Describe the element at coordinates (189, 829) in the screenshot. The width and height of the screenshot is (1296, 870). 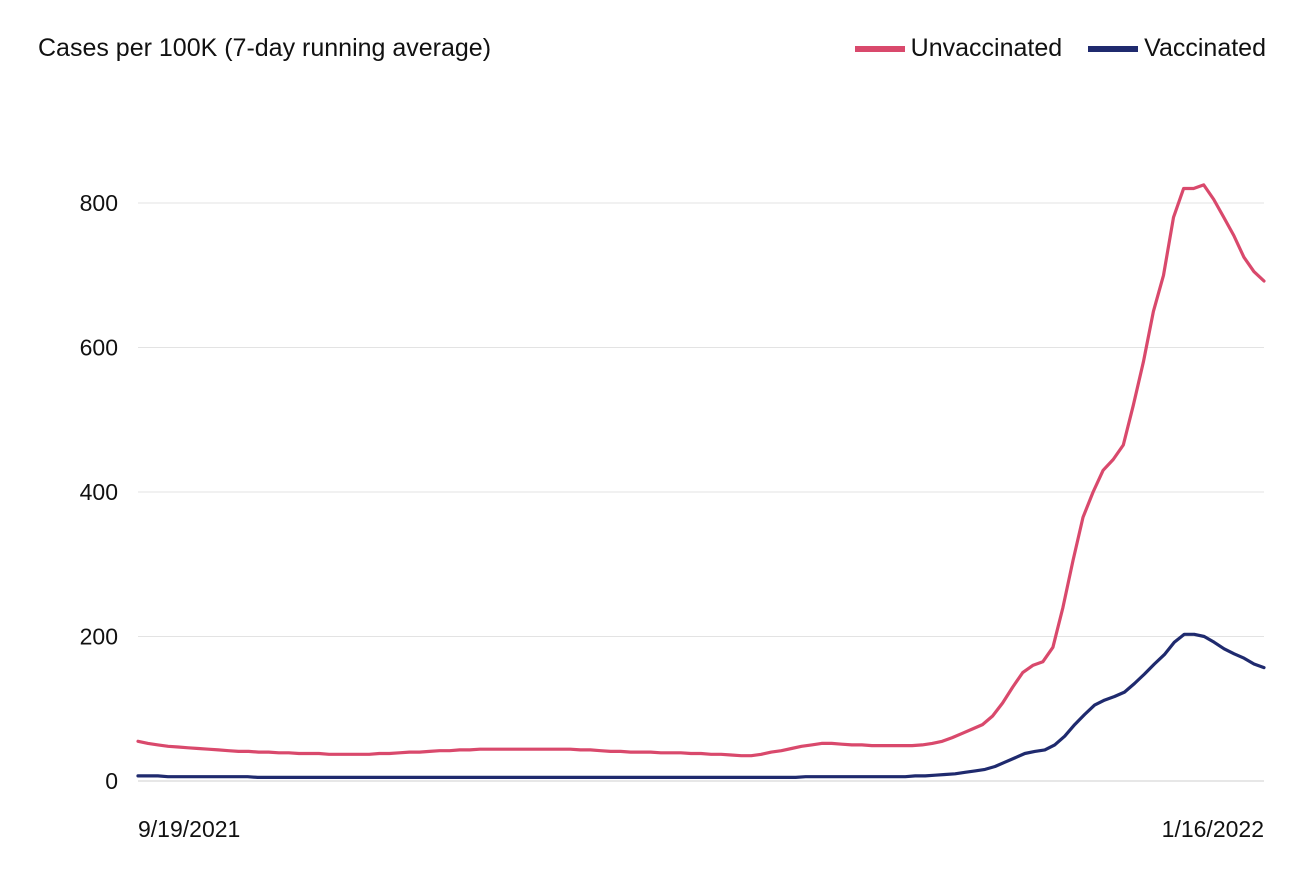
I see `x-tick-label: 9/19/2021` at that location.